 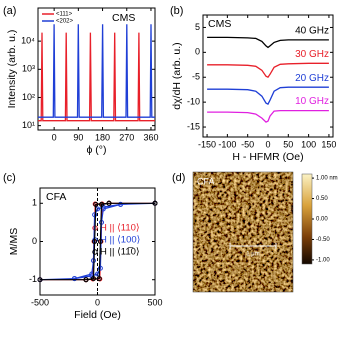 What do you see at coordinates (28, 125) in the screenshot?
I see `y-tick-label: 10¹` at bounding box center [28, 125].